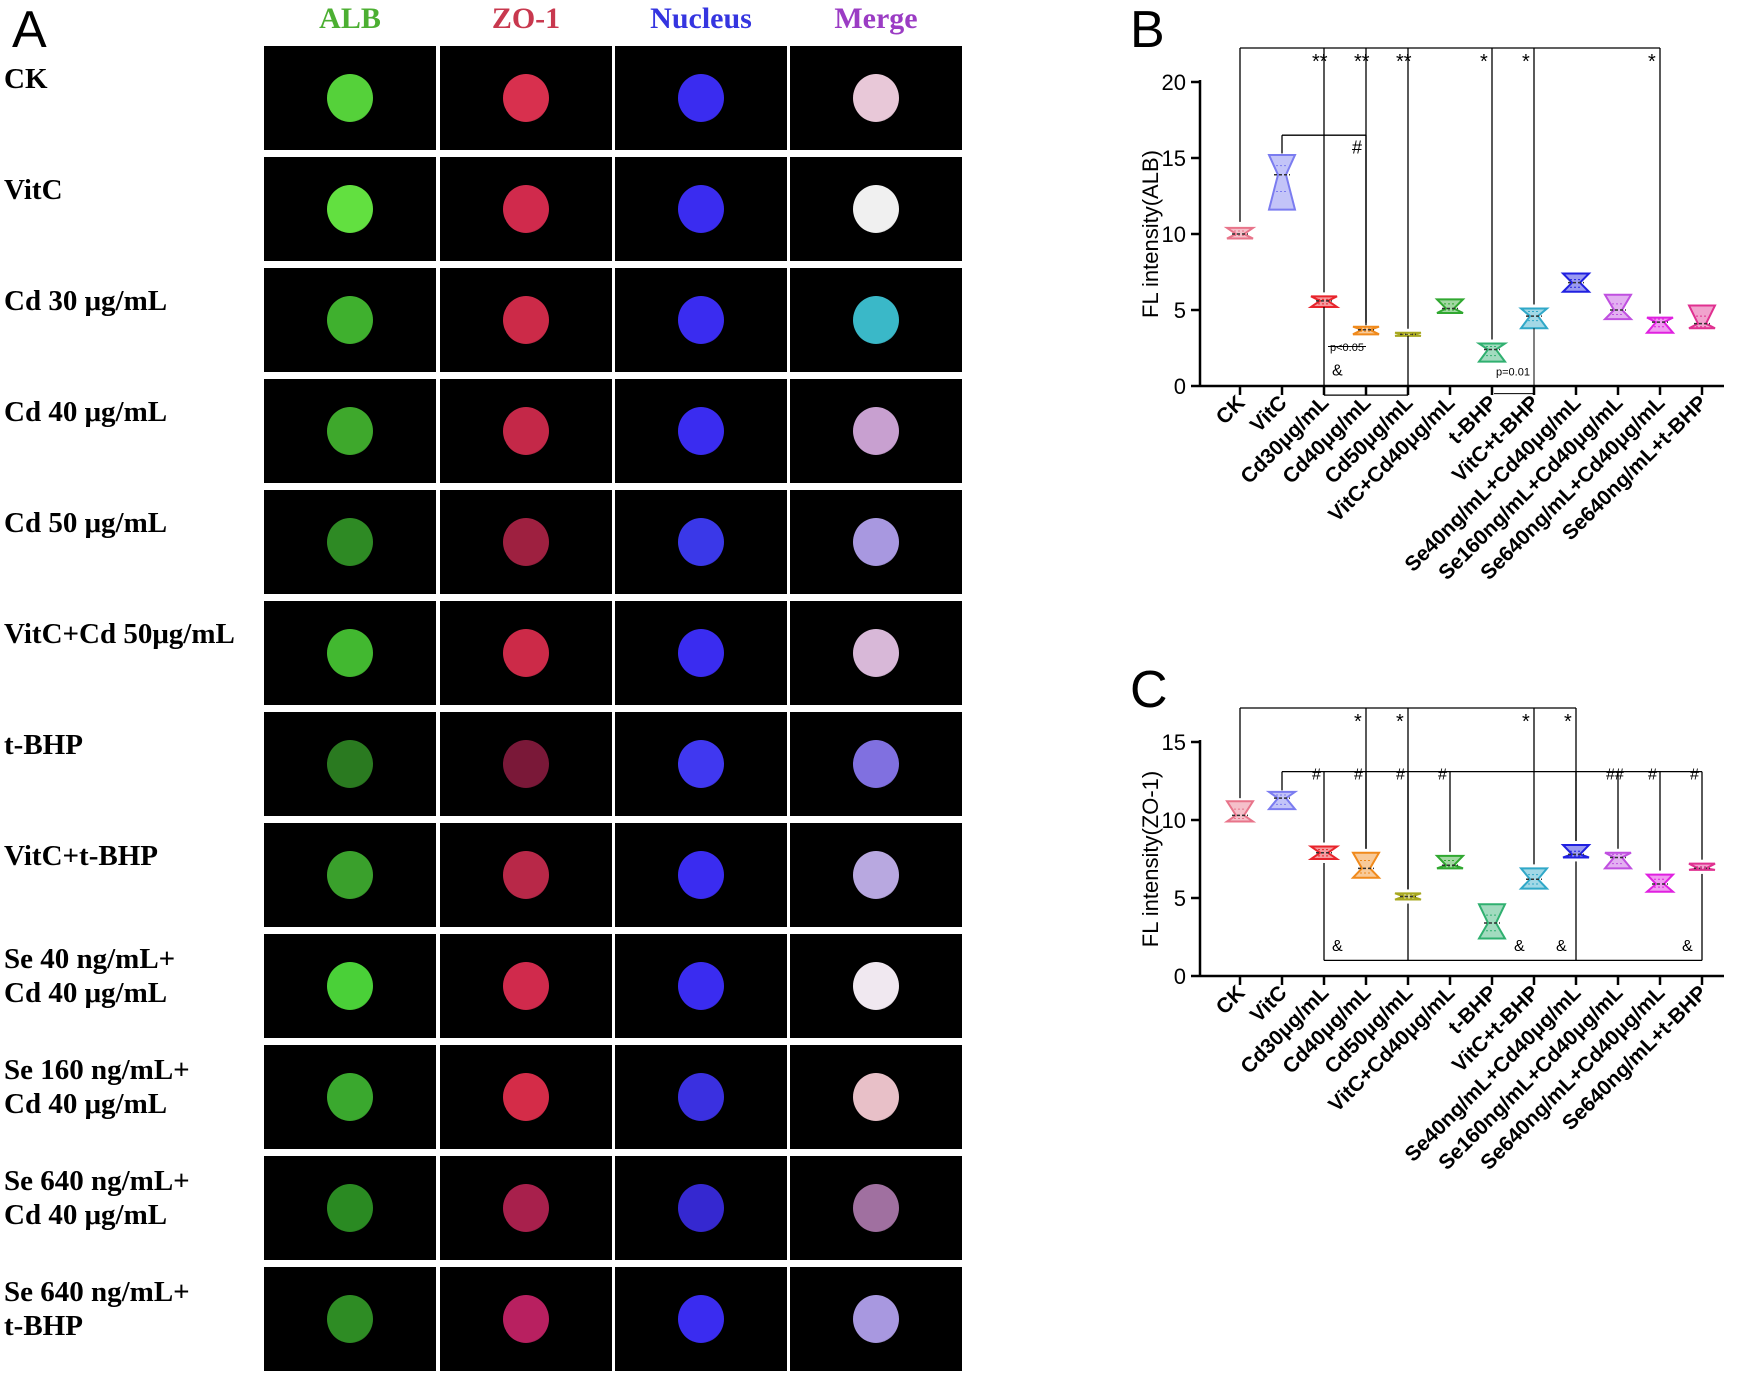 The width and height of the screenshot is (1750, 1379). I want to click on violin-Cd40μg/mL, so click(1366, 330).